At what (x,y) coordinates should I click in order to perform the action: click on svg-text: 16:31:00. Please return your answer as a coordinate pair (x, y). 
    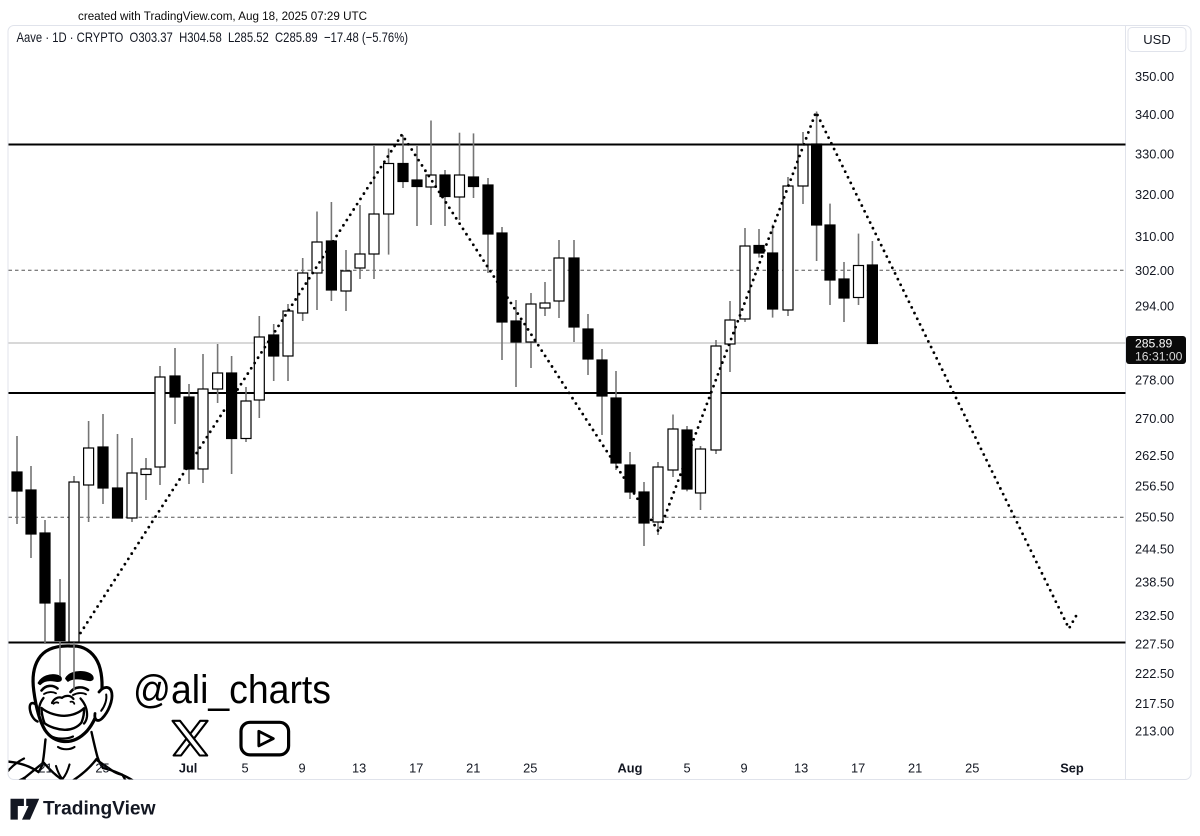
    Looking at the image, I should click on (1159, 357).